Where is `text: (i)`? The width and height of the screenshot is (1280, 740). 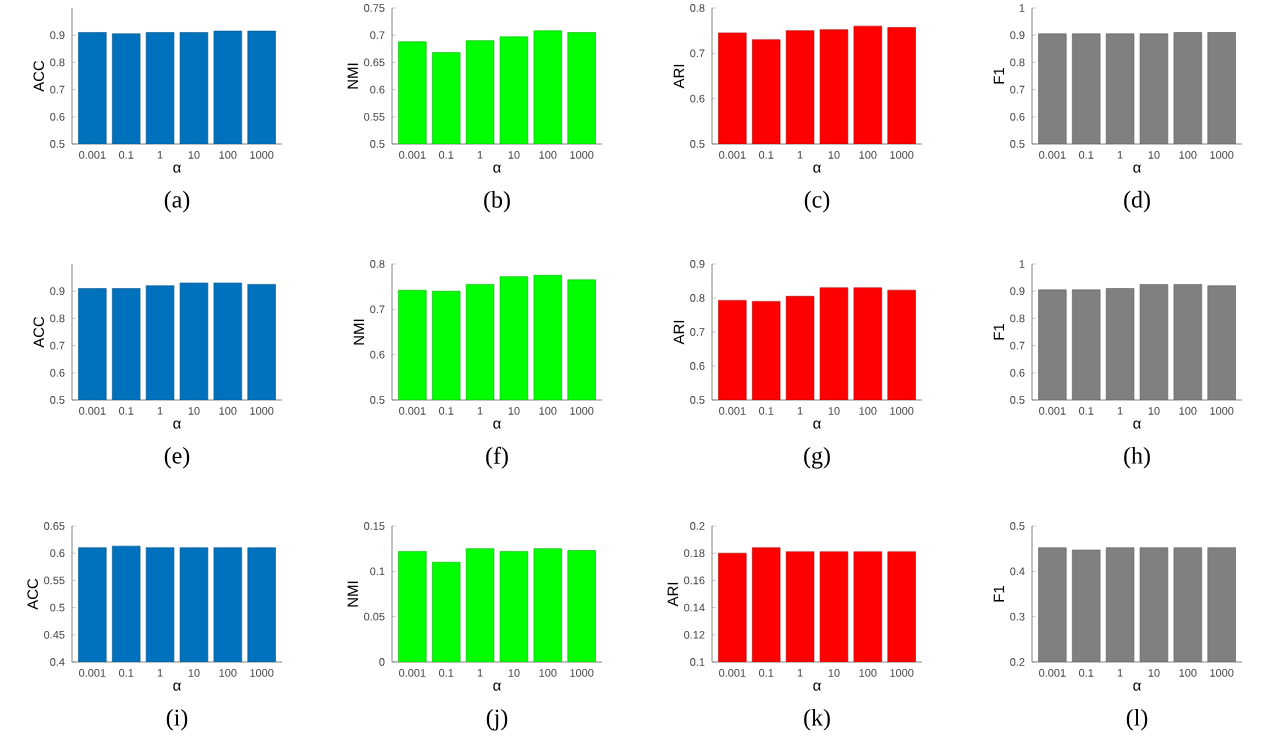
text: (i) is located at coordinates (177, 719).